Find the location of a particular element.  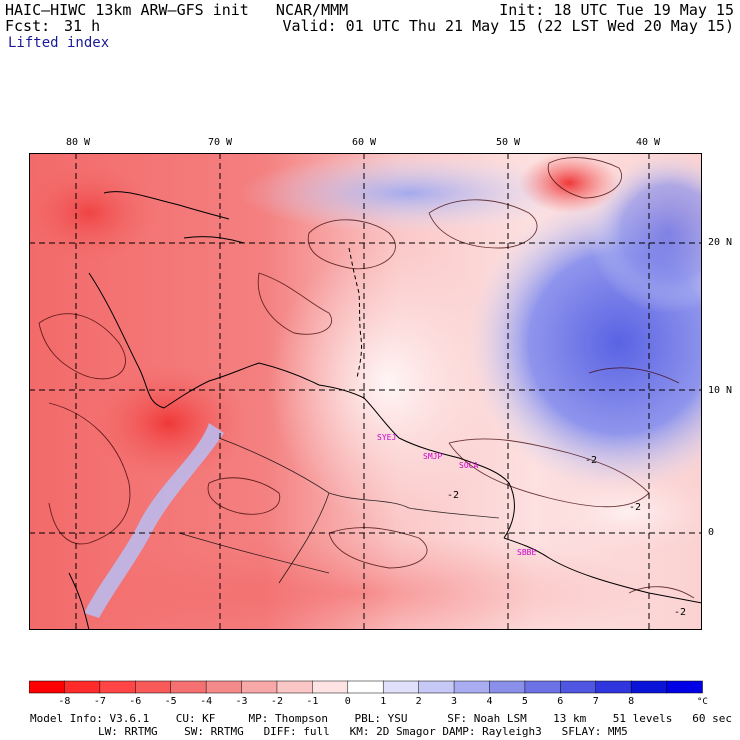

colorbar-tick-label: 6 is located at coordinates (560, 701).